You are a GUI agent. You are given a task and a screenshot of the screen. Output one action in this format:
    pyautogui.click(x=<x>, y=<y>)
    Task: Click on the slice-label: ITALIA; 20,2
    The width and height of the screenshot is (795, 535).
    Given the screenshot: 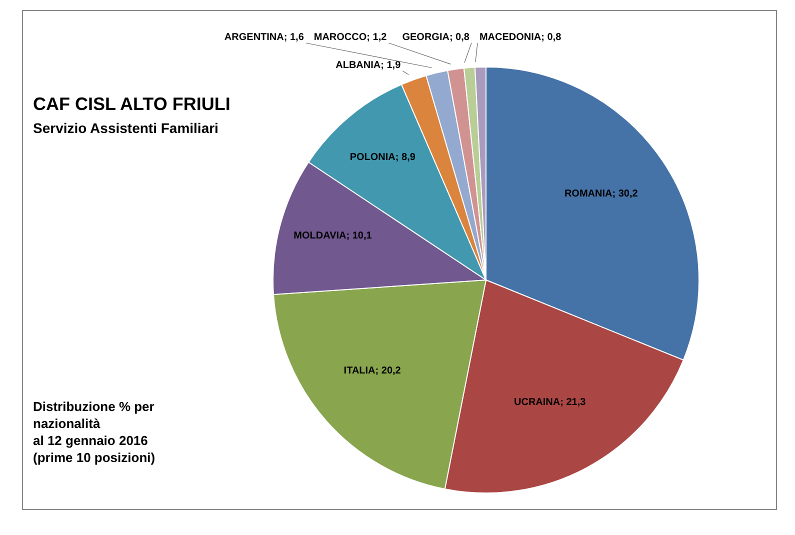 What is the action you would take?
    pyautogui.click(x=373, y=370)
    